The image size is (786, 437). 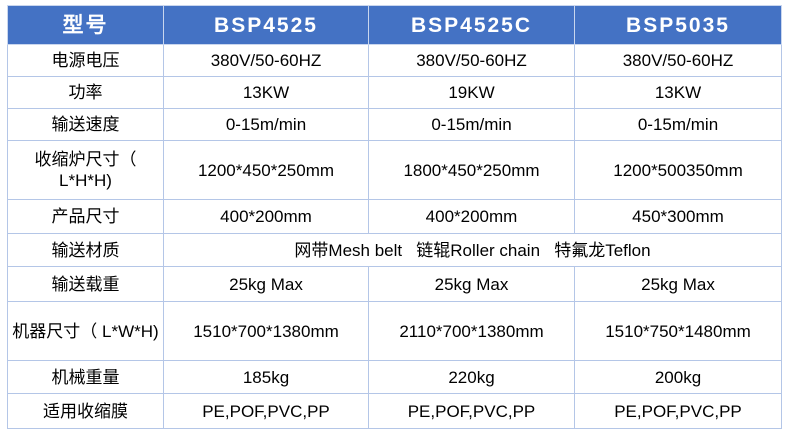 I want to click on header-bsp4525c: BSP4525C, so click(x=471, y=25).